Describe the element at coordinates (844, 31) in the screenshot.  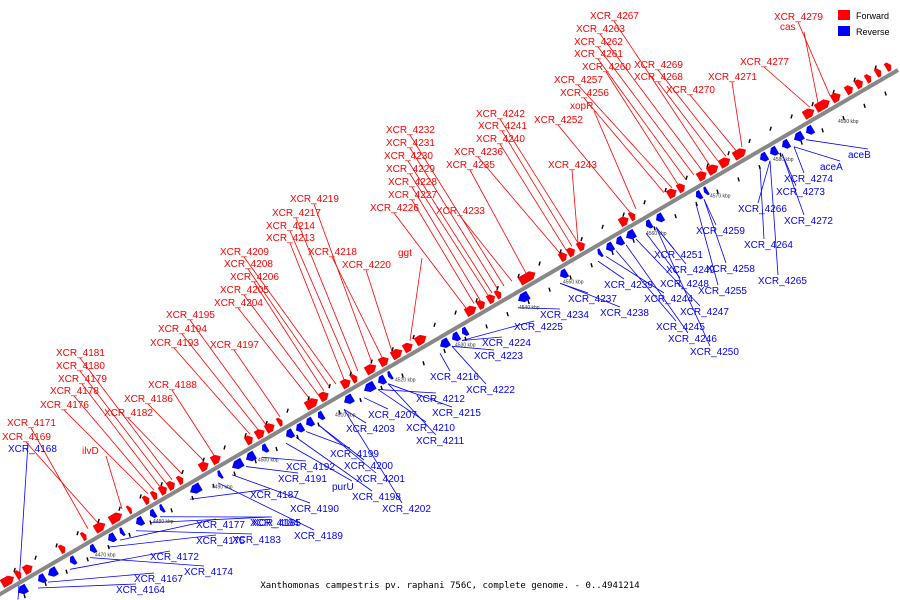
I see `legend-reverse-swatch` at that location.